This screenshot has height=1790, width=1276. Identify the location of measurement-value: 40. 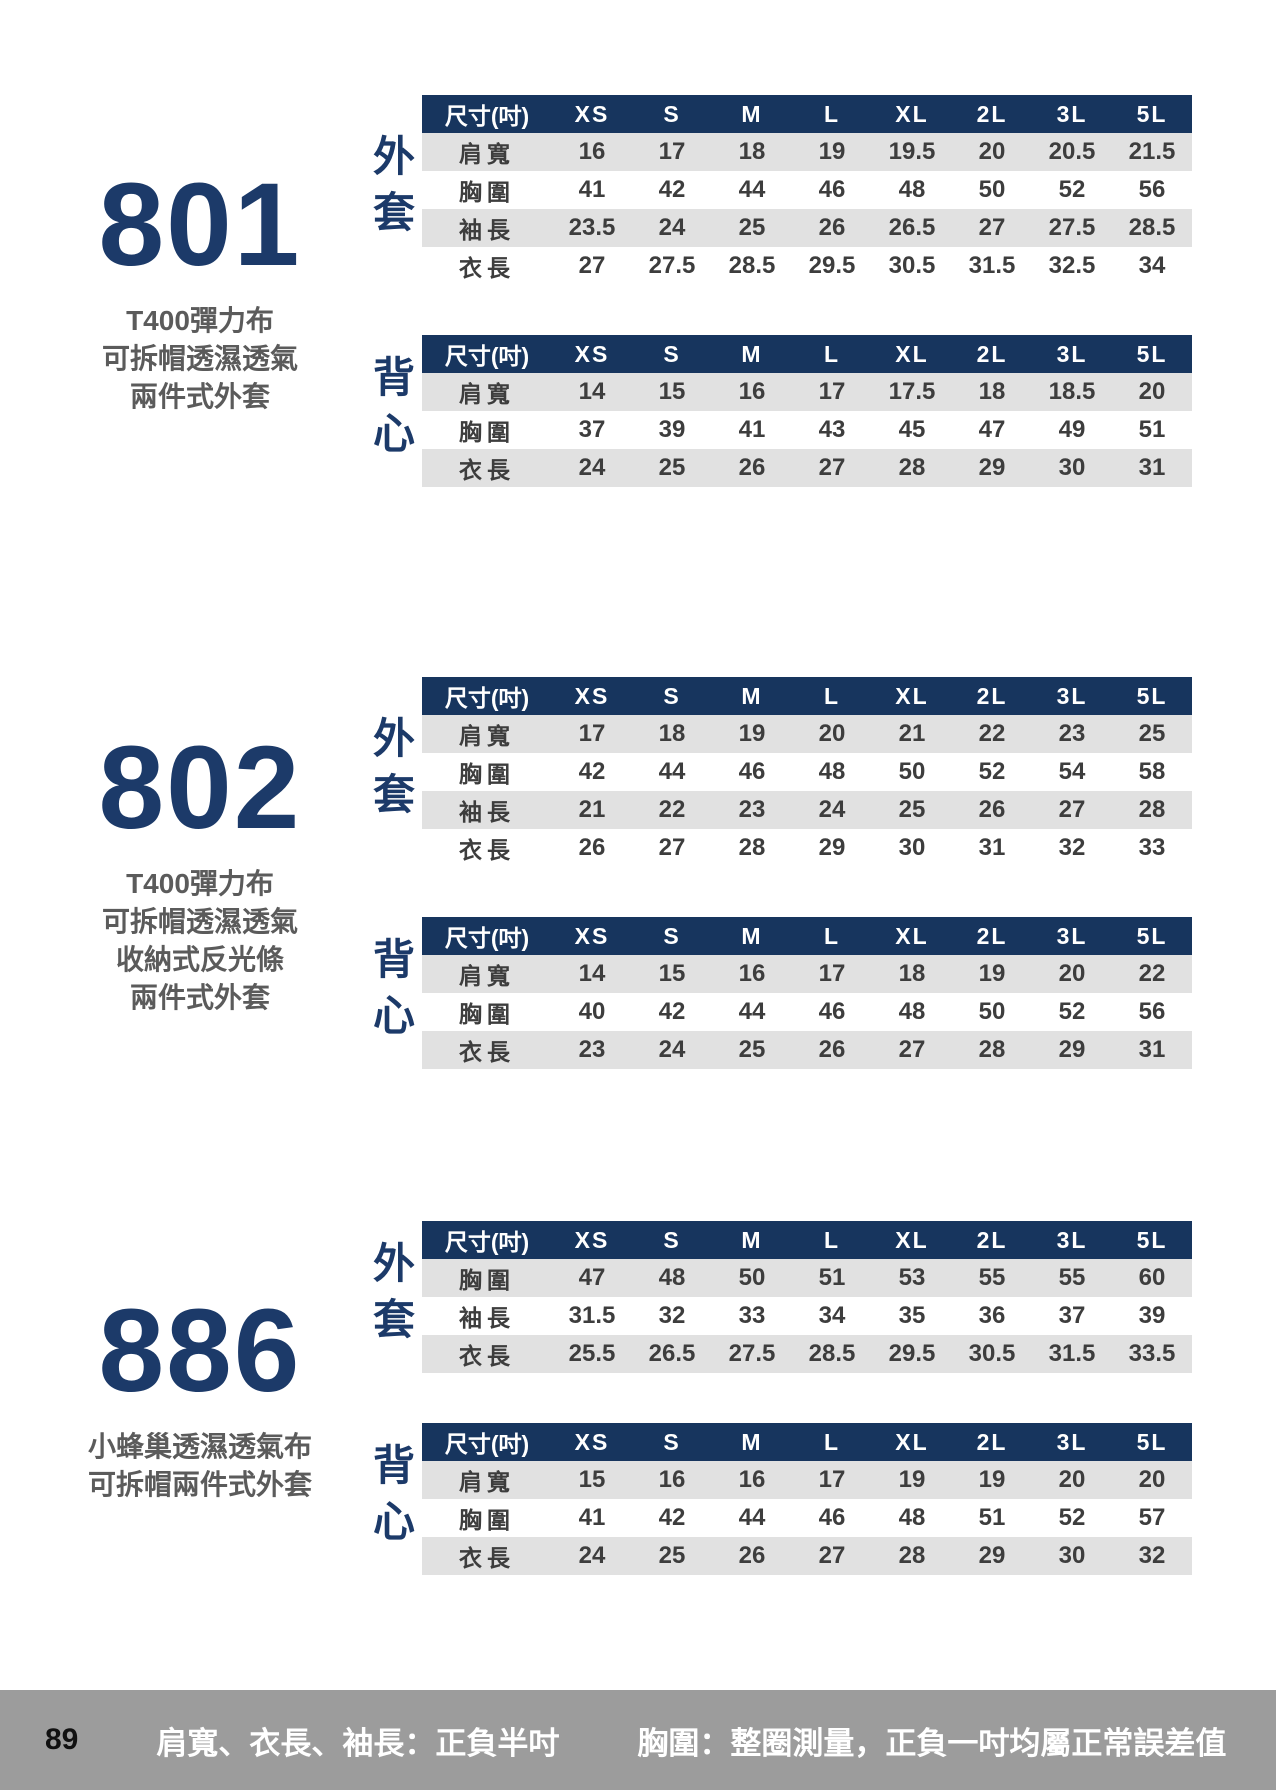
(592, 1011).